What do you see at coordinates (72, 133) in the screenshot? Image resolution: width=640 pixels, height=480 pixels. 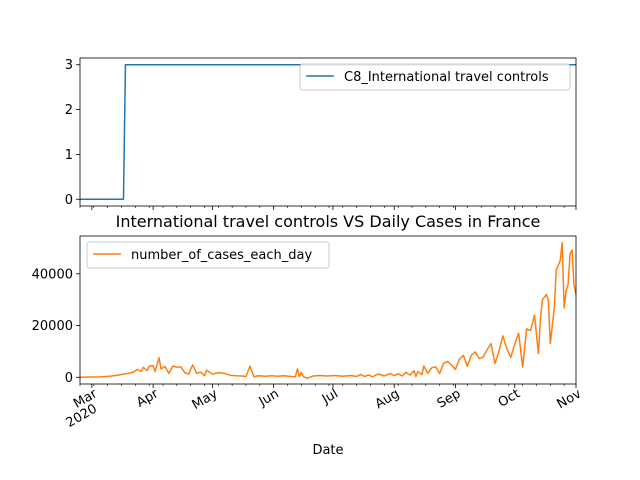 I see `top-y-axis: 0 1 2 3` at bounding box center [72, 133].